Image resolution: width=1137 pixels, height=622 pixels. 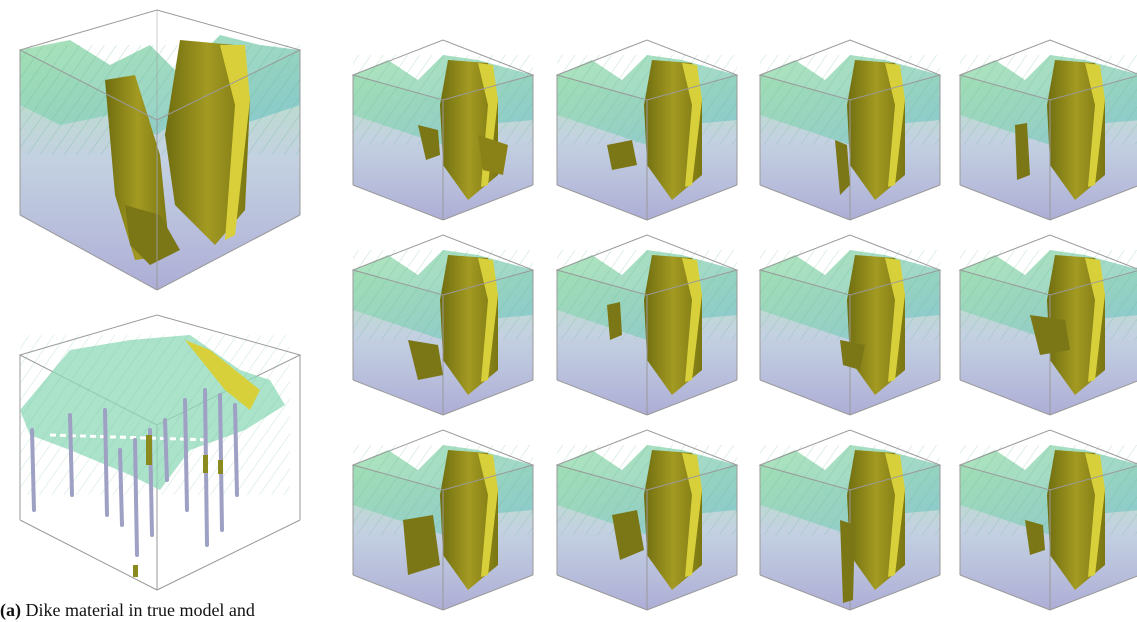 I want to click on figure-caption: (a) Dike material in true model and, so click(x=127, y=610).